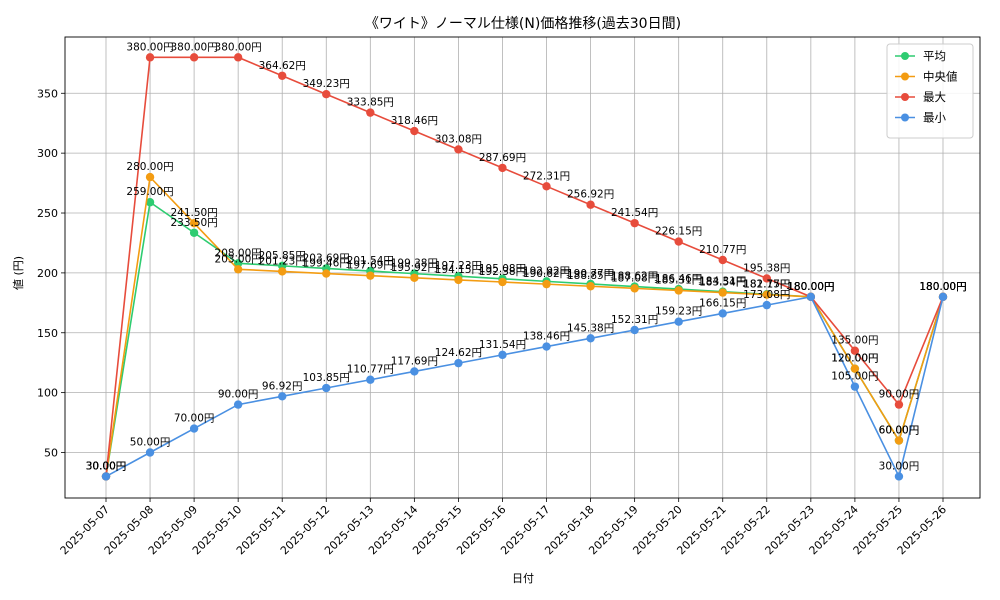 Image resolution: width=1000 pixels, height=600 pixels. Describe the element at coordinates (899, 431) in the screenshot. I see `data-label: 60.00円` at that location.